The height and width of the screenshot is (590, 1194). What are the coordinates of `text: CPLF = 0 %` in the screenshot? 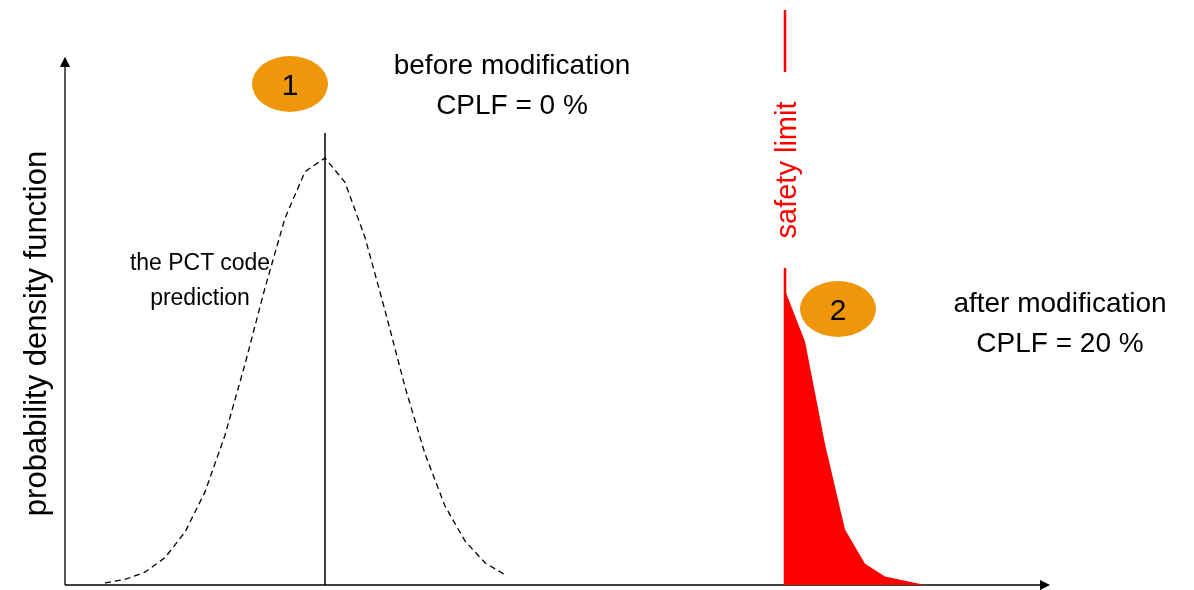 It's located at (512, 104).